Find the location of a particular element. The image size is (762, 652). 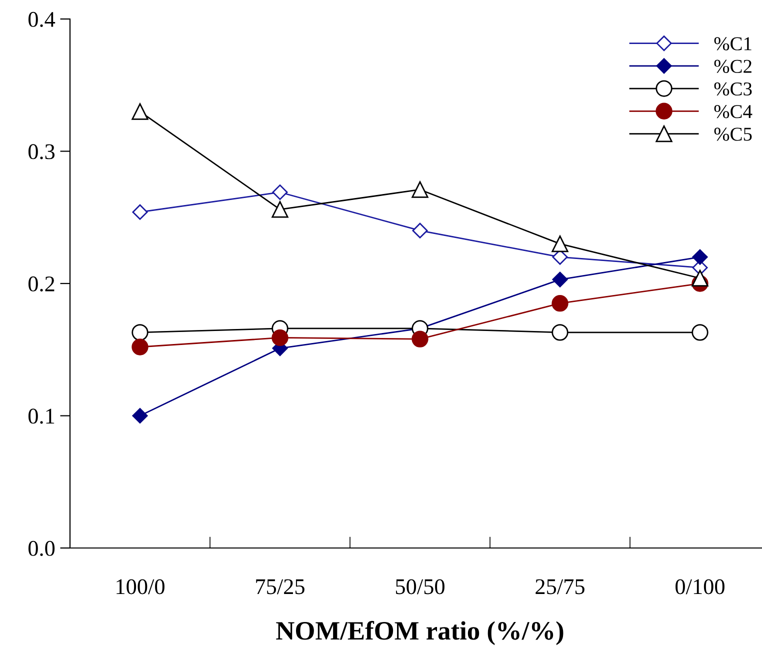

y-tick-label: 0.0 is located at coordinates (41, 548).